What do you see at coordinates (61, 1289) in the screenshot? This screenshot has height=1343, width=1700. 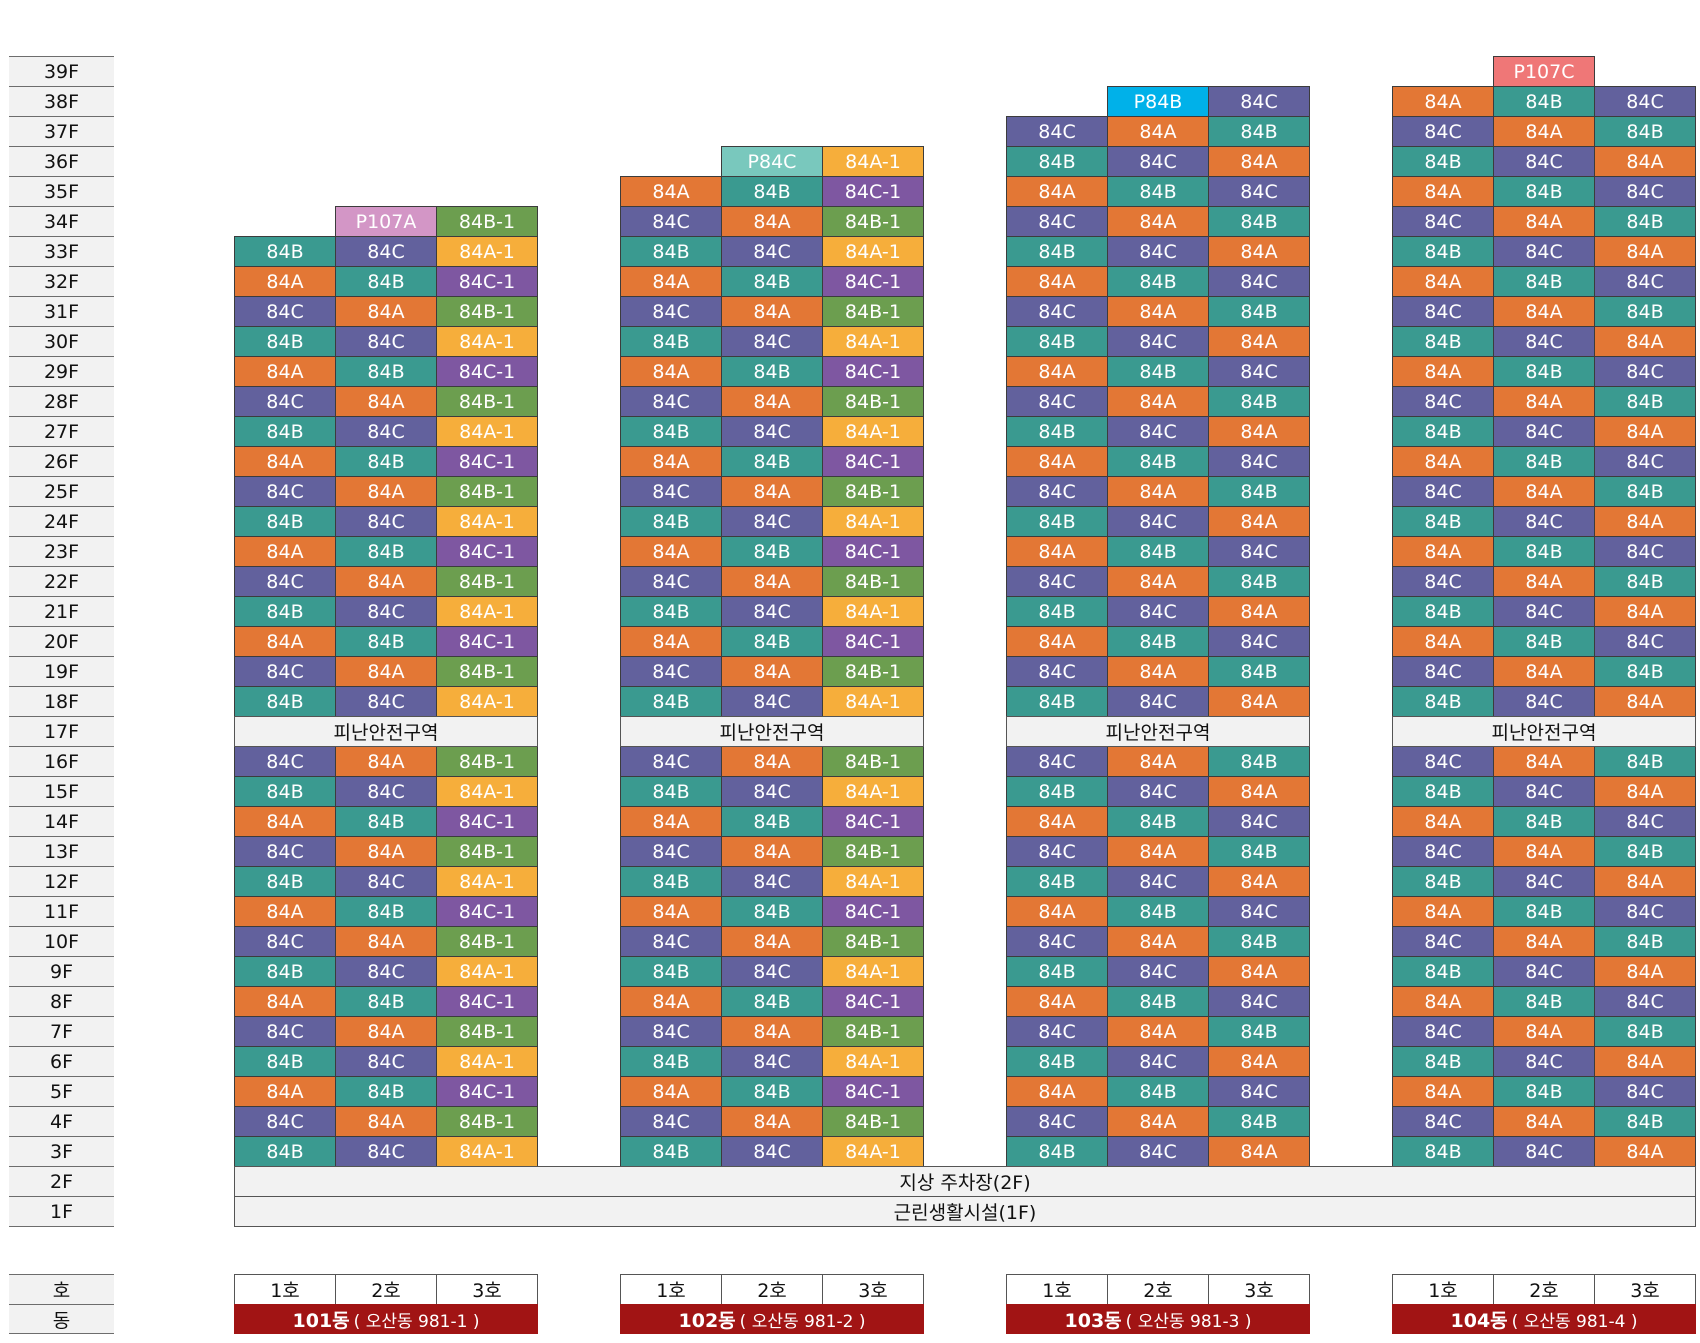 I see `ho-key-label: 호` at bounding box center [61, 1289].